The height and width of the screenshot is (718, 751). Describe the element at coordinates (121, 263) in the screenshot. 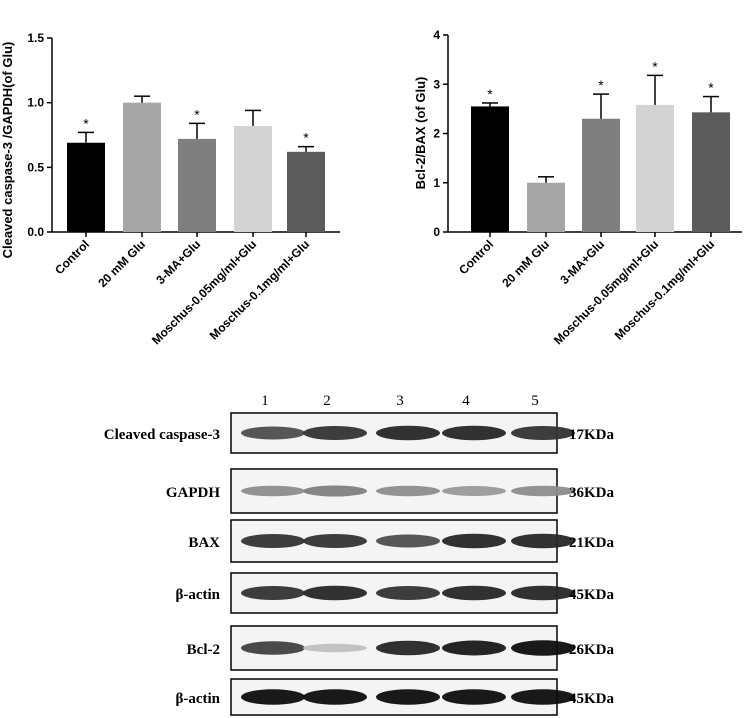

I see `chart1-category-label-2: 20 mM Glu` at that location.